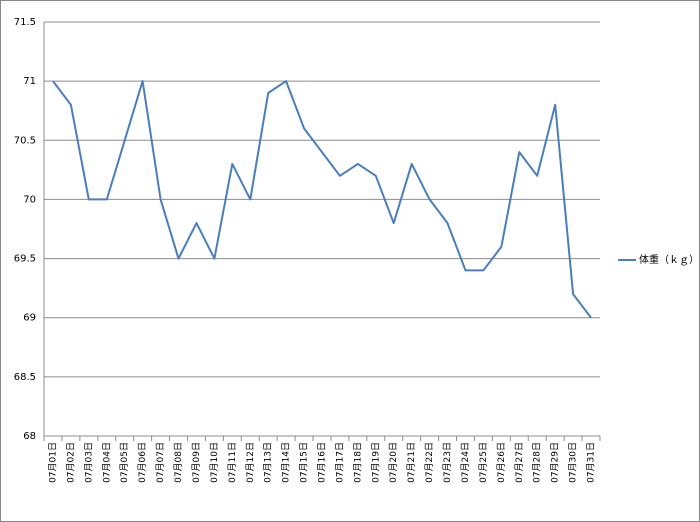  I want to click on x-tick-label: 07月27日, so click(519, 462).